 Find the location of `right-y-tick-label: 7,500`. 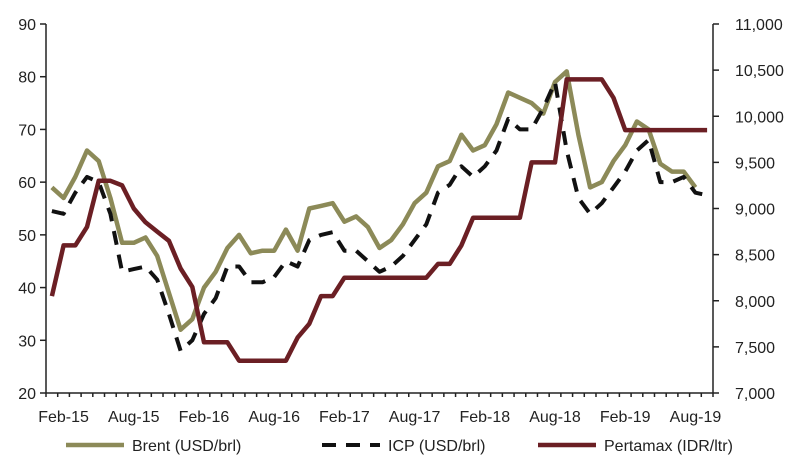

right-y-tick-label: 7,500 is located at coordinates (755, 348).